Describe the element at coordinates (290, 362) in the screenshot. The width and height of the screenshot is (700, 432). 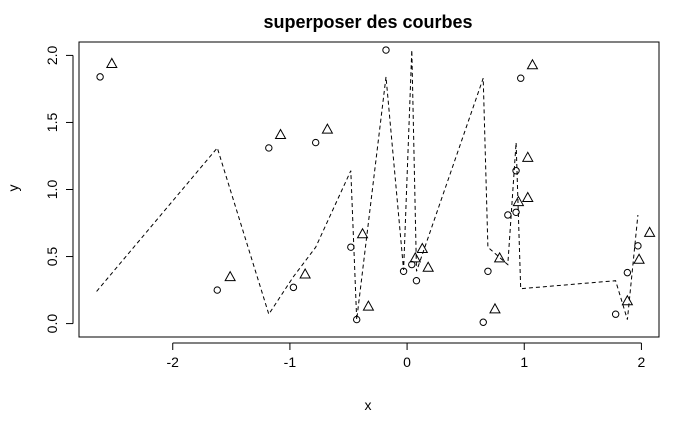
I see `x-tick-label: -1` at that location.